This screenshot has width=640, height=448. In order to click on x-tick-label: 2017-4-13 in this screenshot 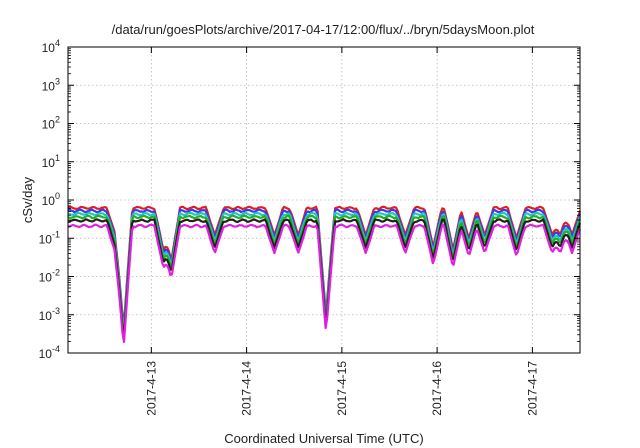, I will do `click(151, 388)`.